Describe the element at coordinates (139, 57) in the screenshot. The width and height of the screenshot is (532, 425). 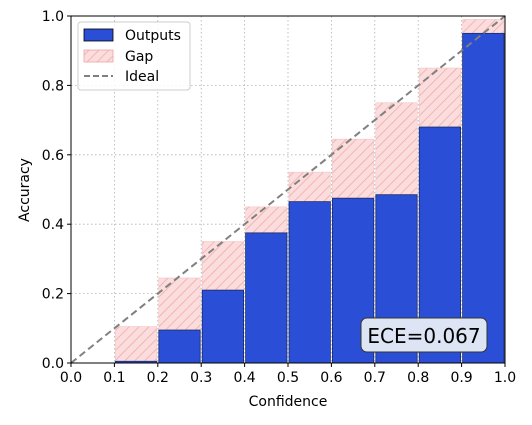
I see `legend-gap-label: Gap` at that location.